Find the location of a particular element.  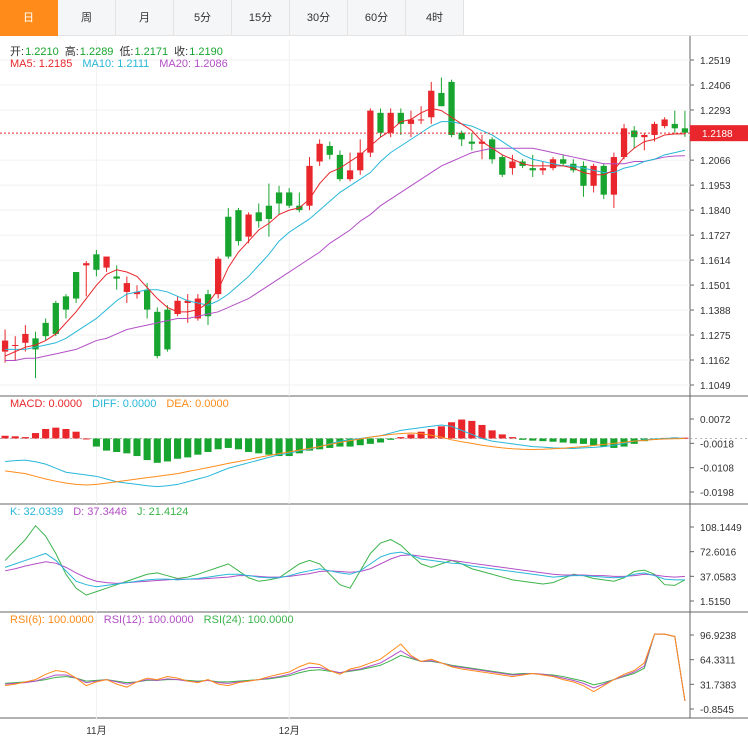

tab-6: 60分 is located at coordinates (377, 18).